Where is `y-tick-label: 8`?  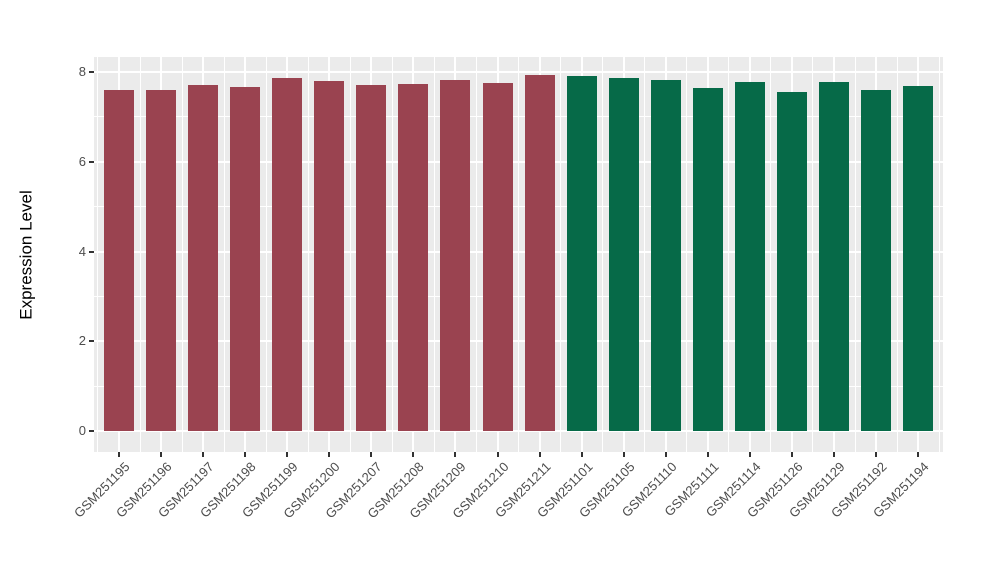 y-tick-label: 8 is located at coordinates (82, 71).